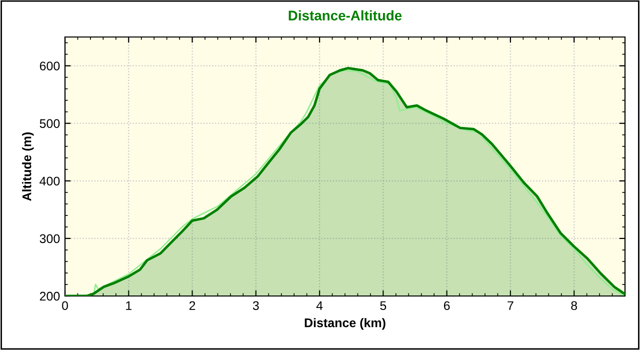 This screenshot has width=640, height=350. Describe the element at coordinates (255, 305) in the screenshot. I see `x-tick-label: 3` at that location.